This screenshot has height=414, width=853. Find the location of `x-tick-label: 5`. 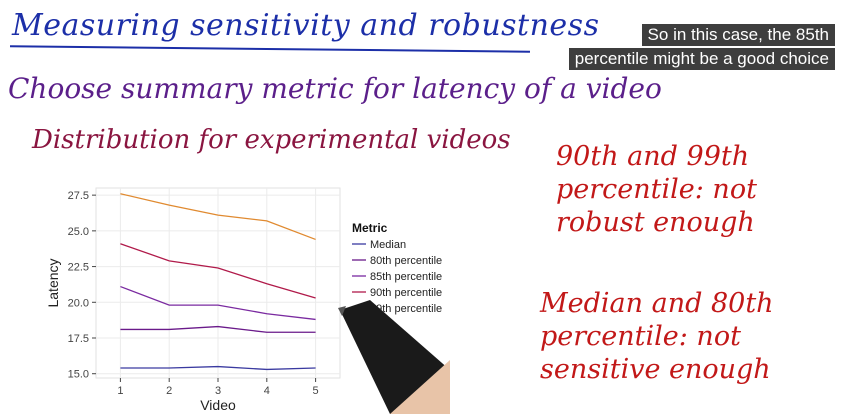

x-tick-label: 5 is located at coordinates (316, 391).